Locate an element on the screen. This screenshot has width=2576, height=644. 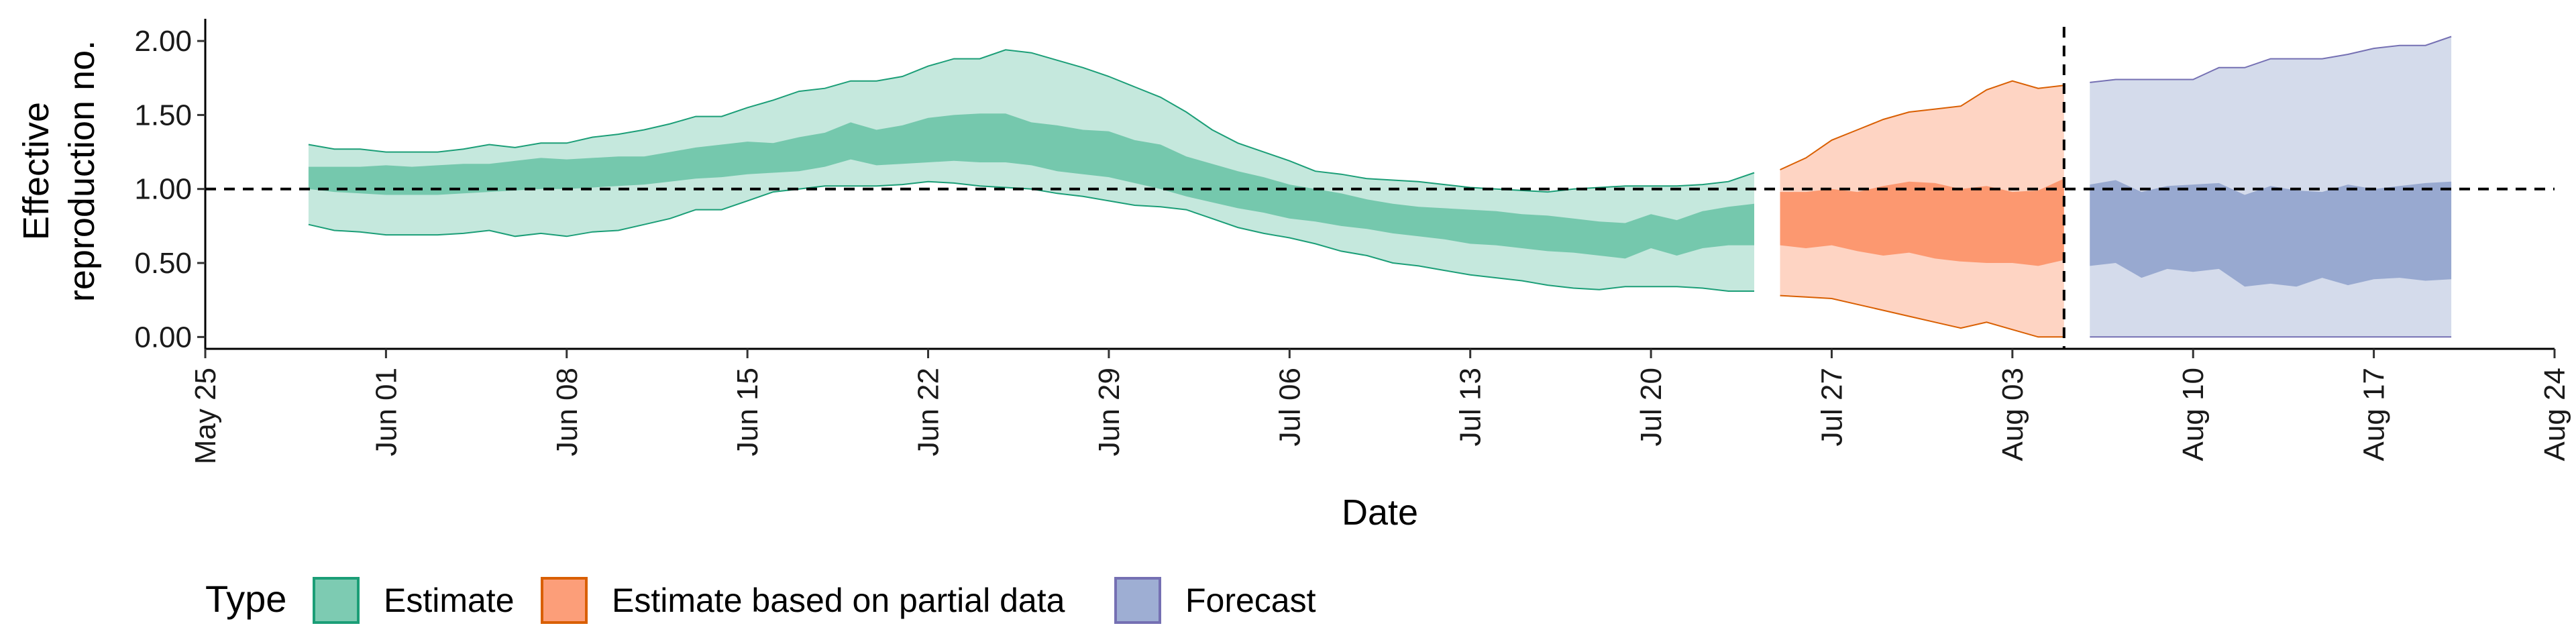
estimate-outer-upper-line is located at coordinates (1031, 121).